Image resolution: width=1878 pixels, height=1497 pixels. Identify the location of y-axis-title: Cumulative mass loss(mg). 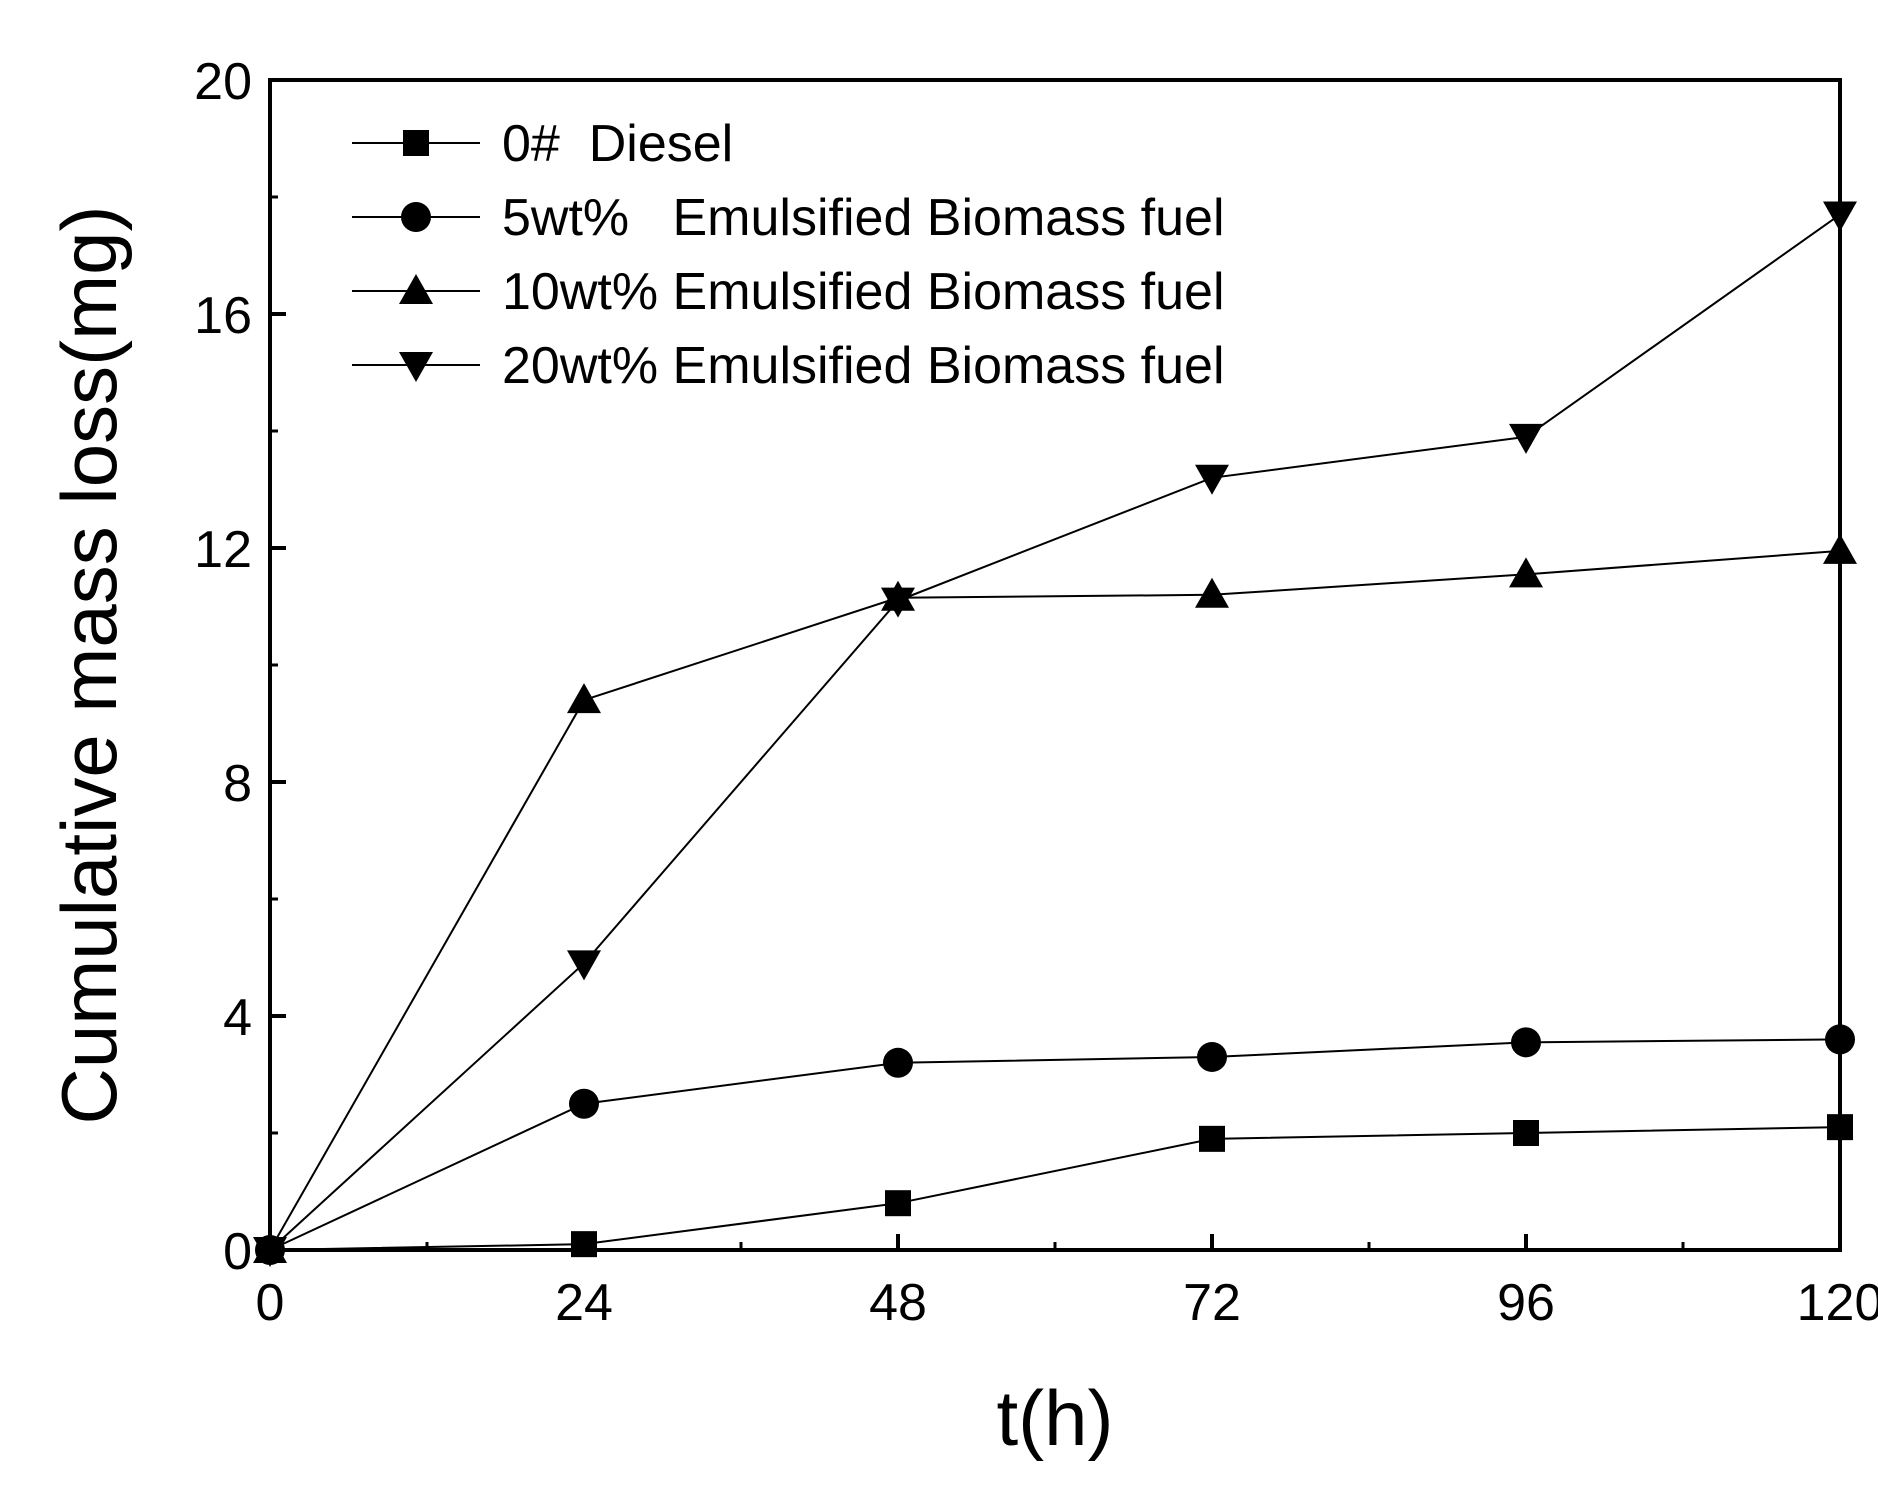
(89, 665).